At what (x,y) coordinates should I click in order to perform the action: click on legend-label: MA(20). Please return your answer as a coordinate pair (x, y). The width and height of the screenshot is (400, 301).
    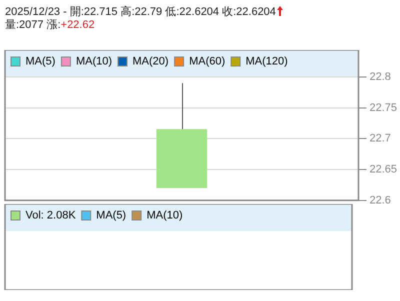
    Looking at the image, I should click on (150, 62).